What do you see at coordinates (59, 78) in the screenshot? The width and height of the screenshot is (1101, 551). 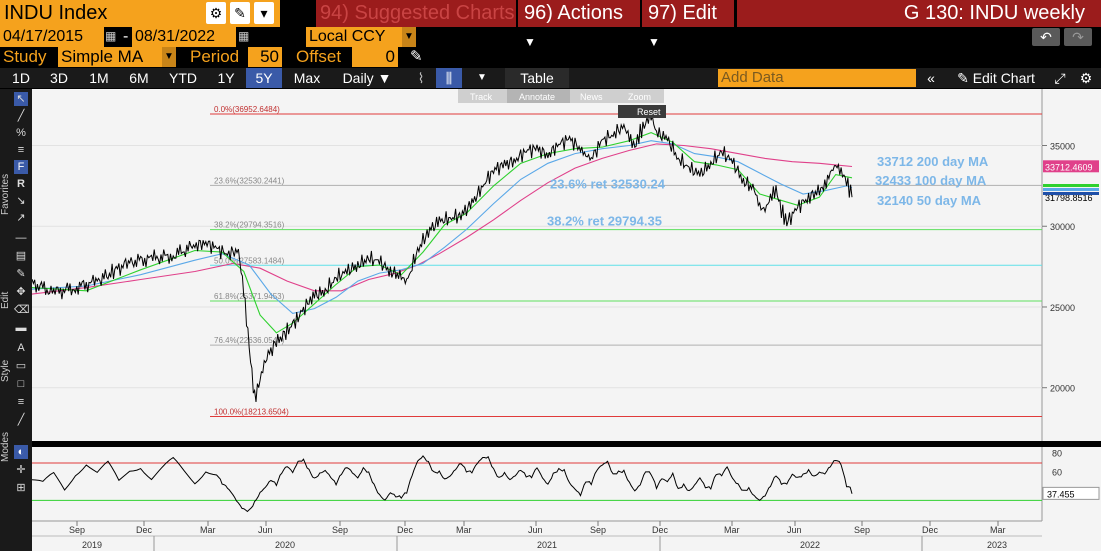 I see `period-tab-3d: 3D` at bounding box center [59, 78].